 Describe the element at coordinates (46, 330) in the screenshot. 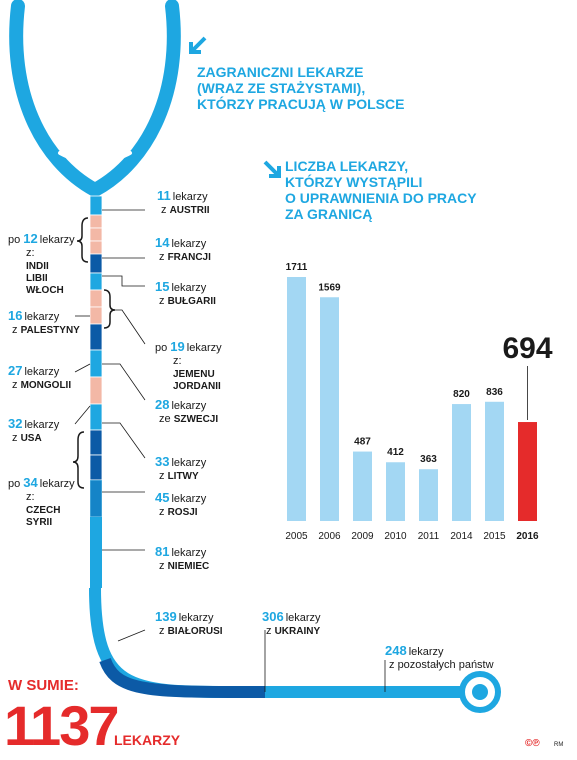

I see `callout-label: z PALESTYNY` at that location.